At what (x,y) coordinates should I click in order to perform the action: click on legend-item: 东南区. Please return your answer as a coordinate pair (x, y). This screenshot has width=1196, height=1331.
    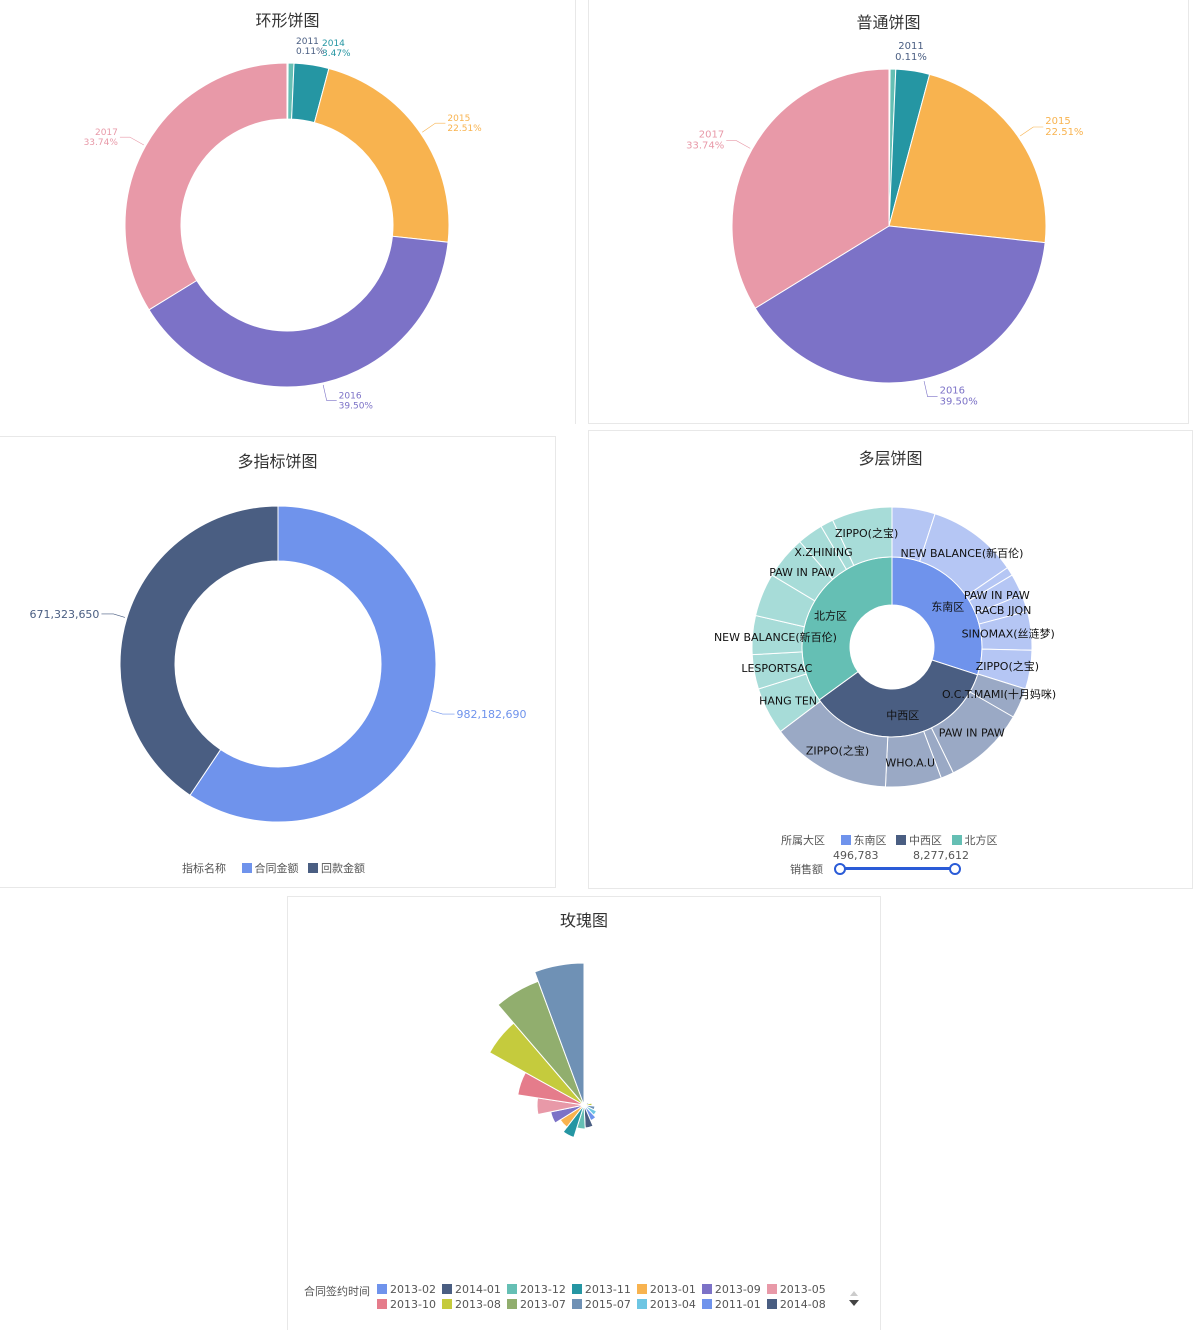
    Looking at the image, I should click on (863, 840).